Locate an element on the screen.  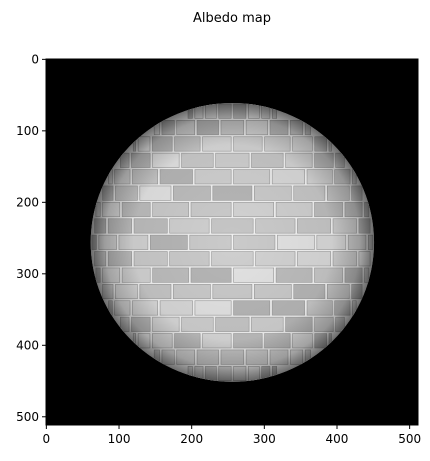
x-tick-label: 300 is located at coordinates (264, 439).